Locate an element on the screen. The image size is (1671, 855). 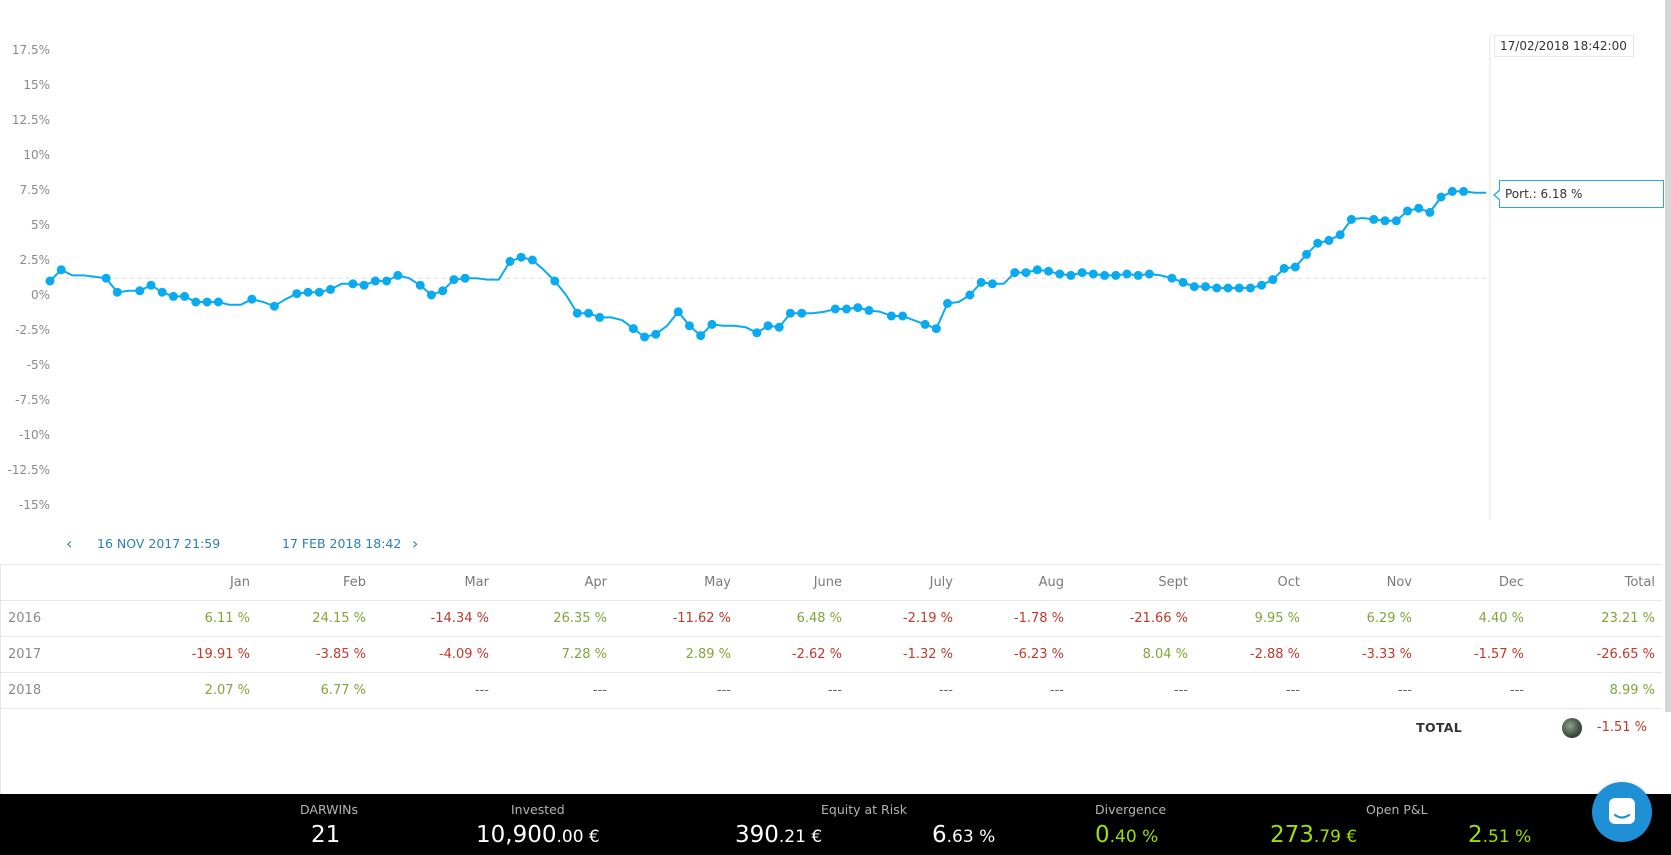
chevron-left-icon: ‹ is located at coordinates (69, 543).